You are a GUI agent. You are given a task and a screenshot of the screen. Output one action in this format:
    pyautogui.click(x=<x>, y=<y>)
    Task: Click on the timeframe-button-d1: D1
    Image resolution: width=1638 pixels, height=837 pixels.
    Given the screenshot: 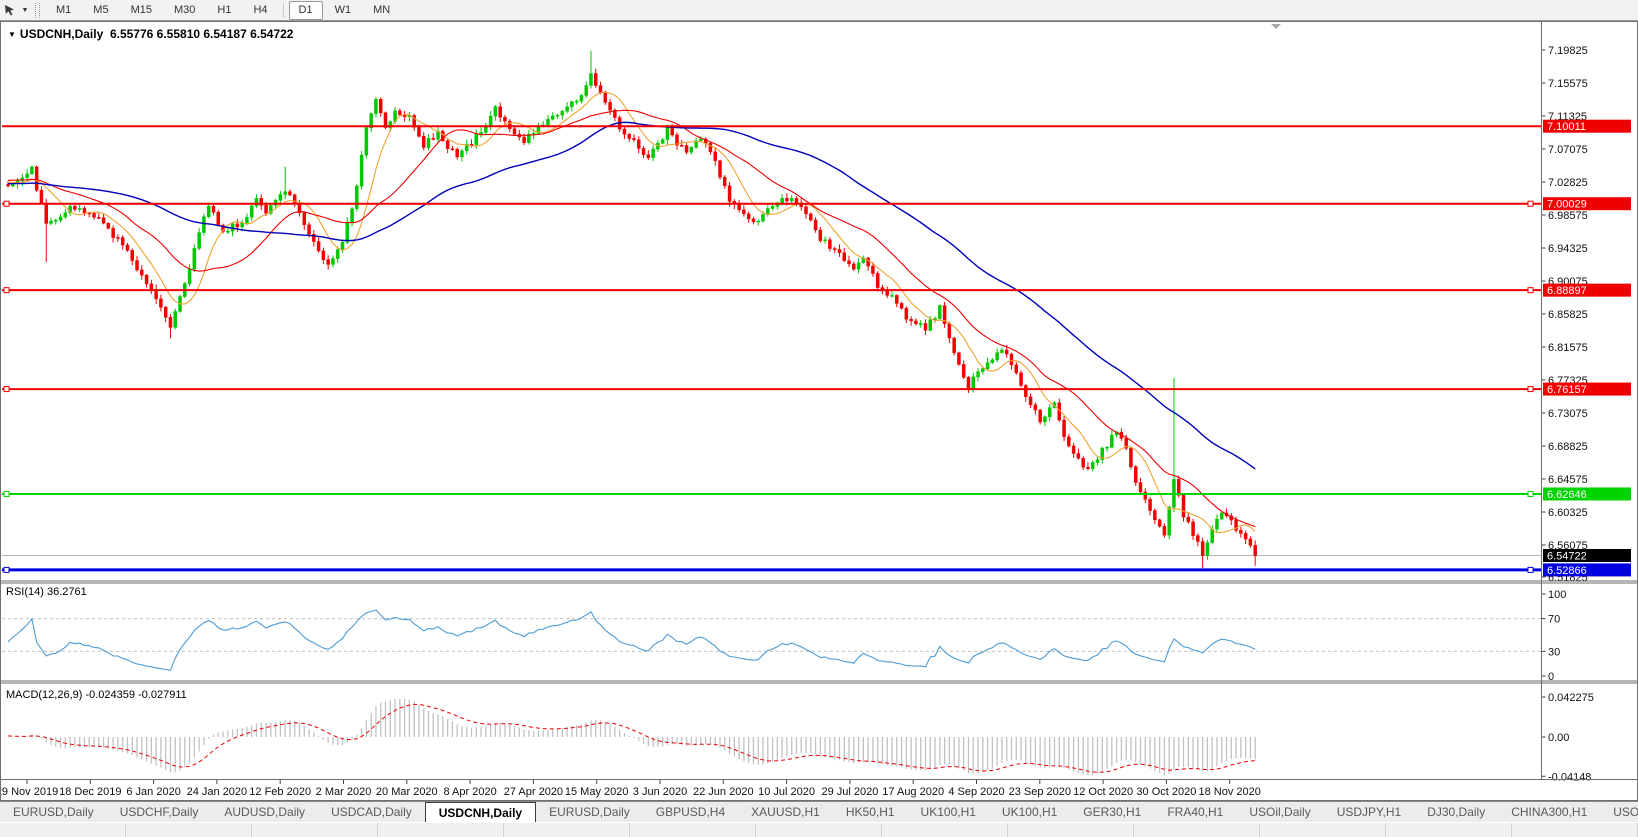 What is the action you would take?
    pyautogui.click(x=305, y=10)
    